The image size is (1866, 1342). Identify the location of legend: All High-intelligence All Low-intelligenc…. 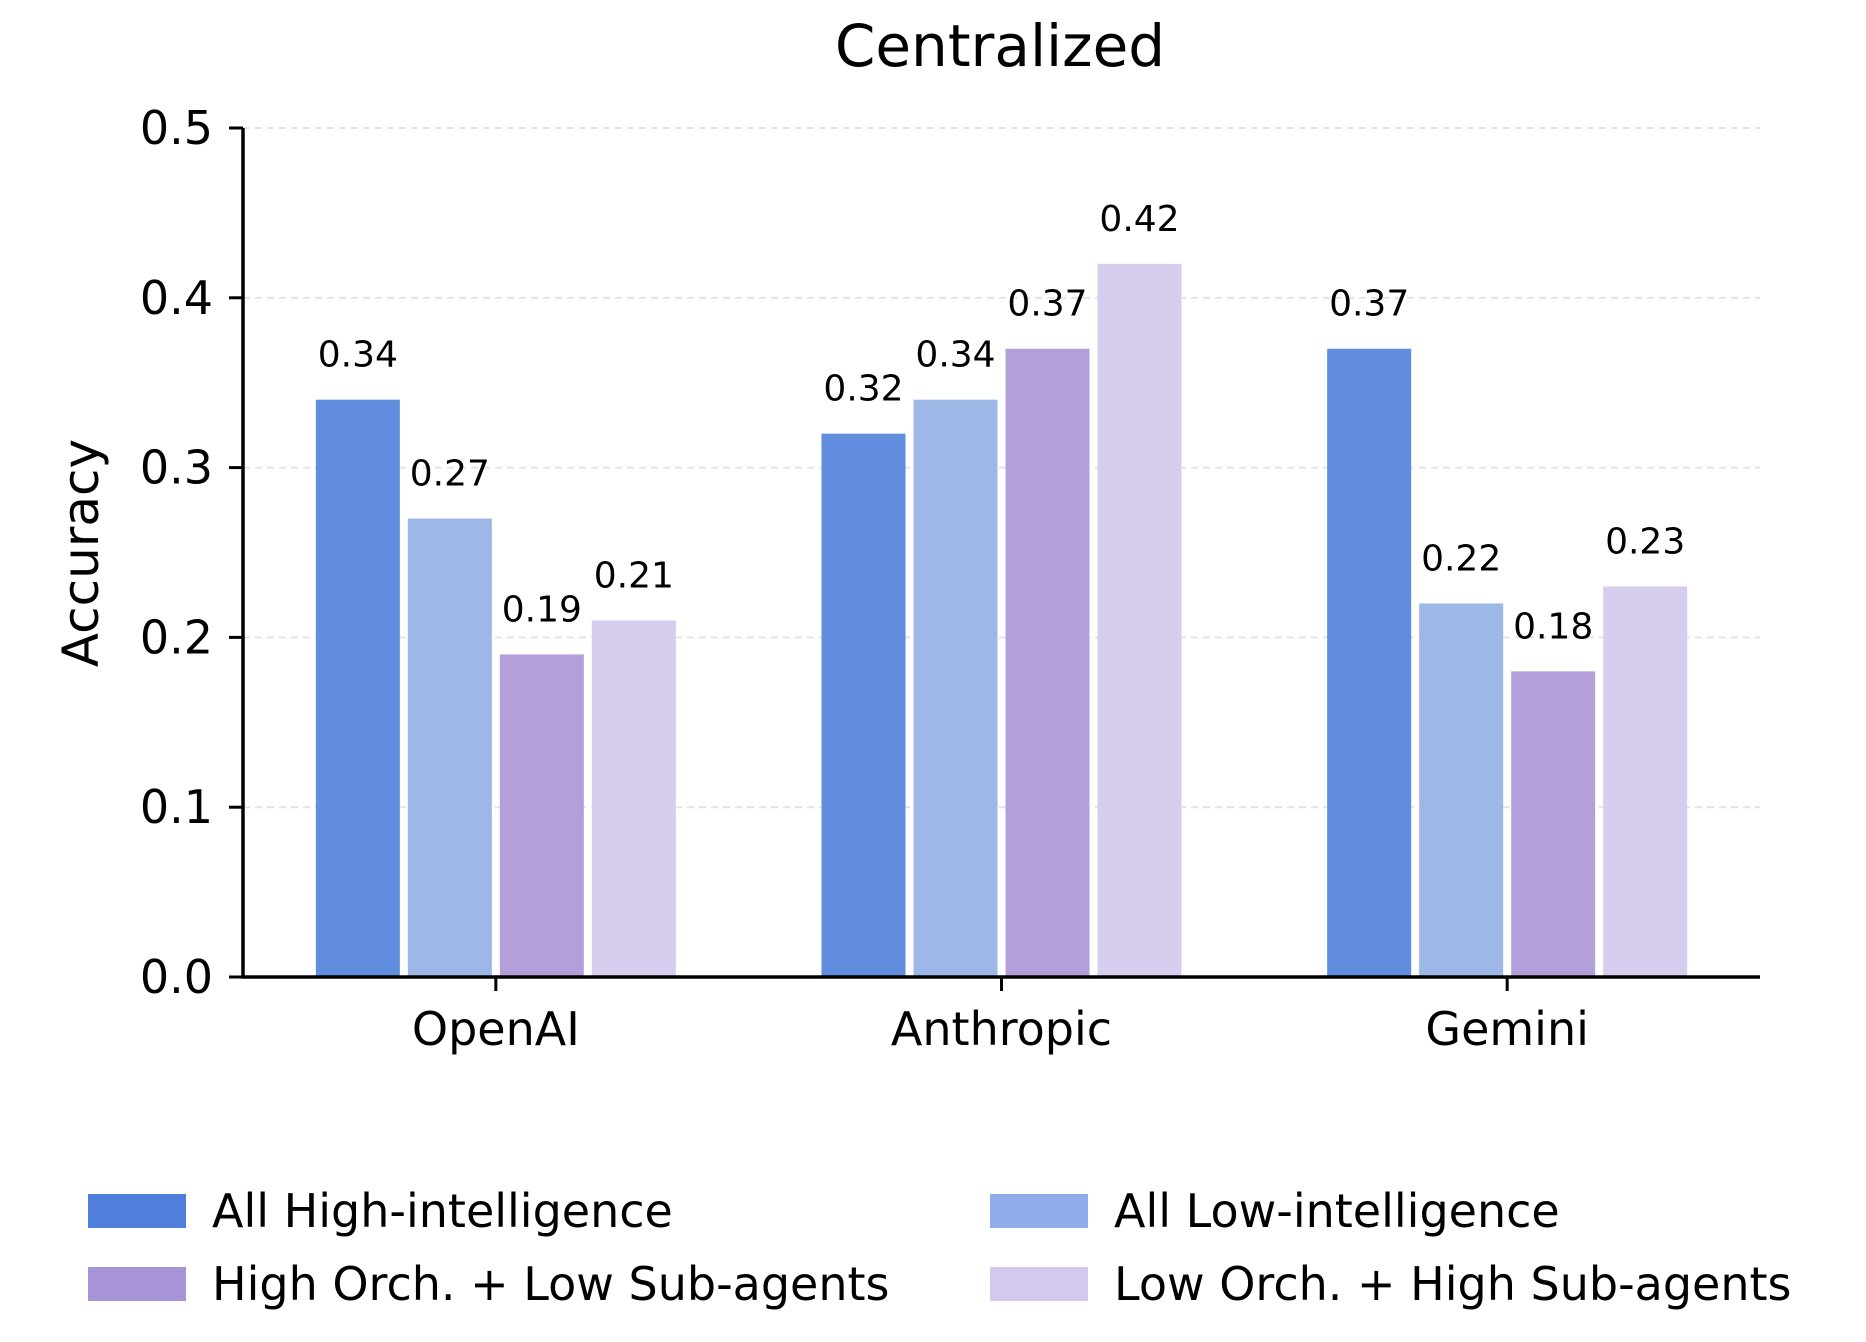
(940, 1247).